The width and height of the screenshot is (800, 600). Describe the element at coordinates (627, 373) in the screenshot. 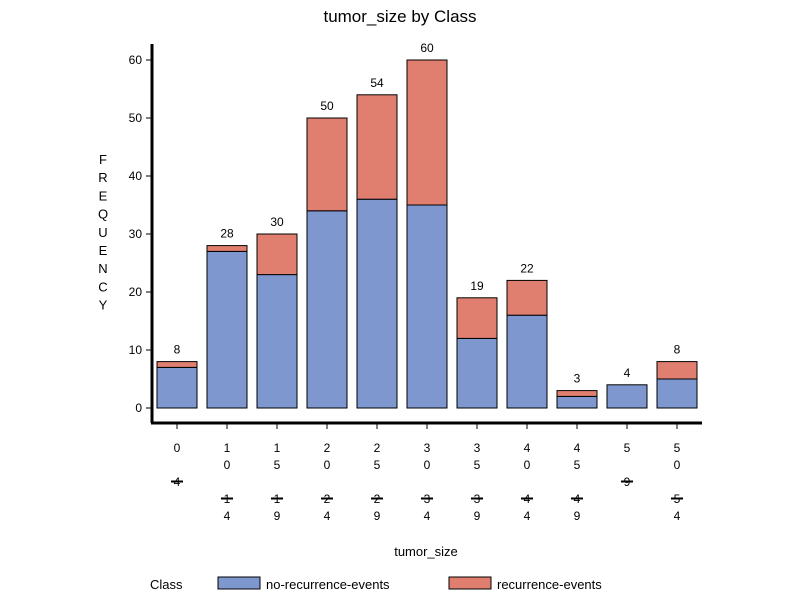

I see `bar-total-label: 4` at that location.